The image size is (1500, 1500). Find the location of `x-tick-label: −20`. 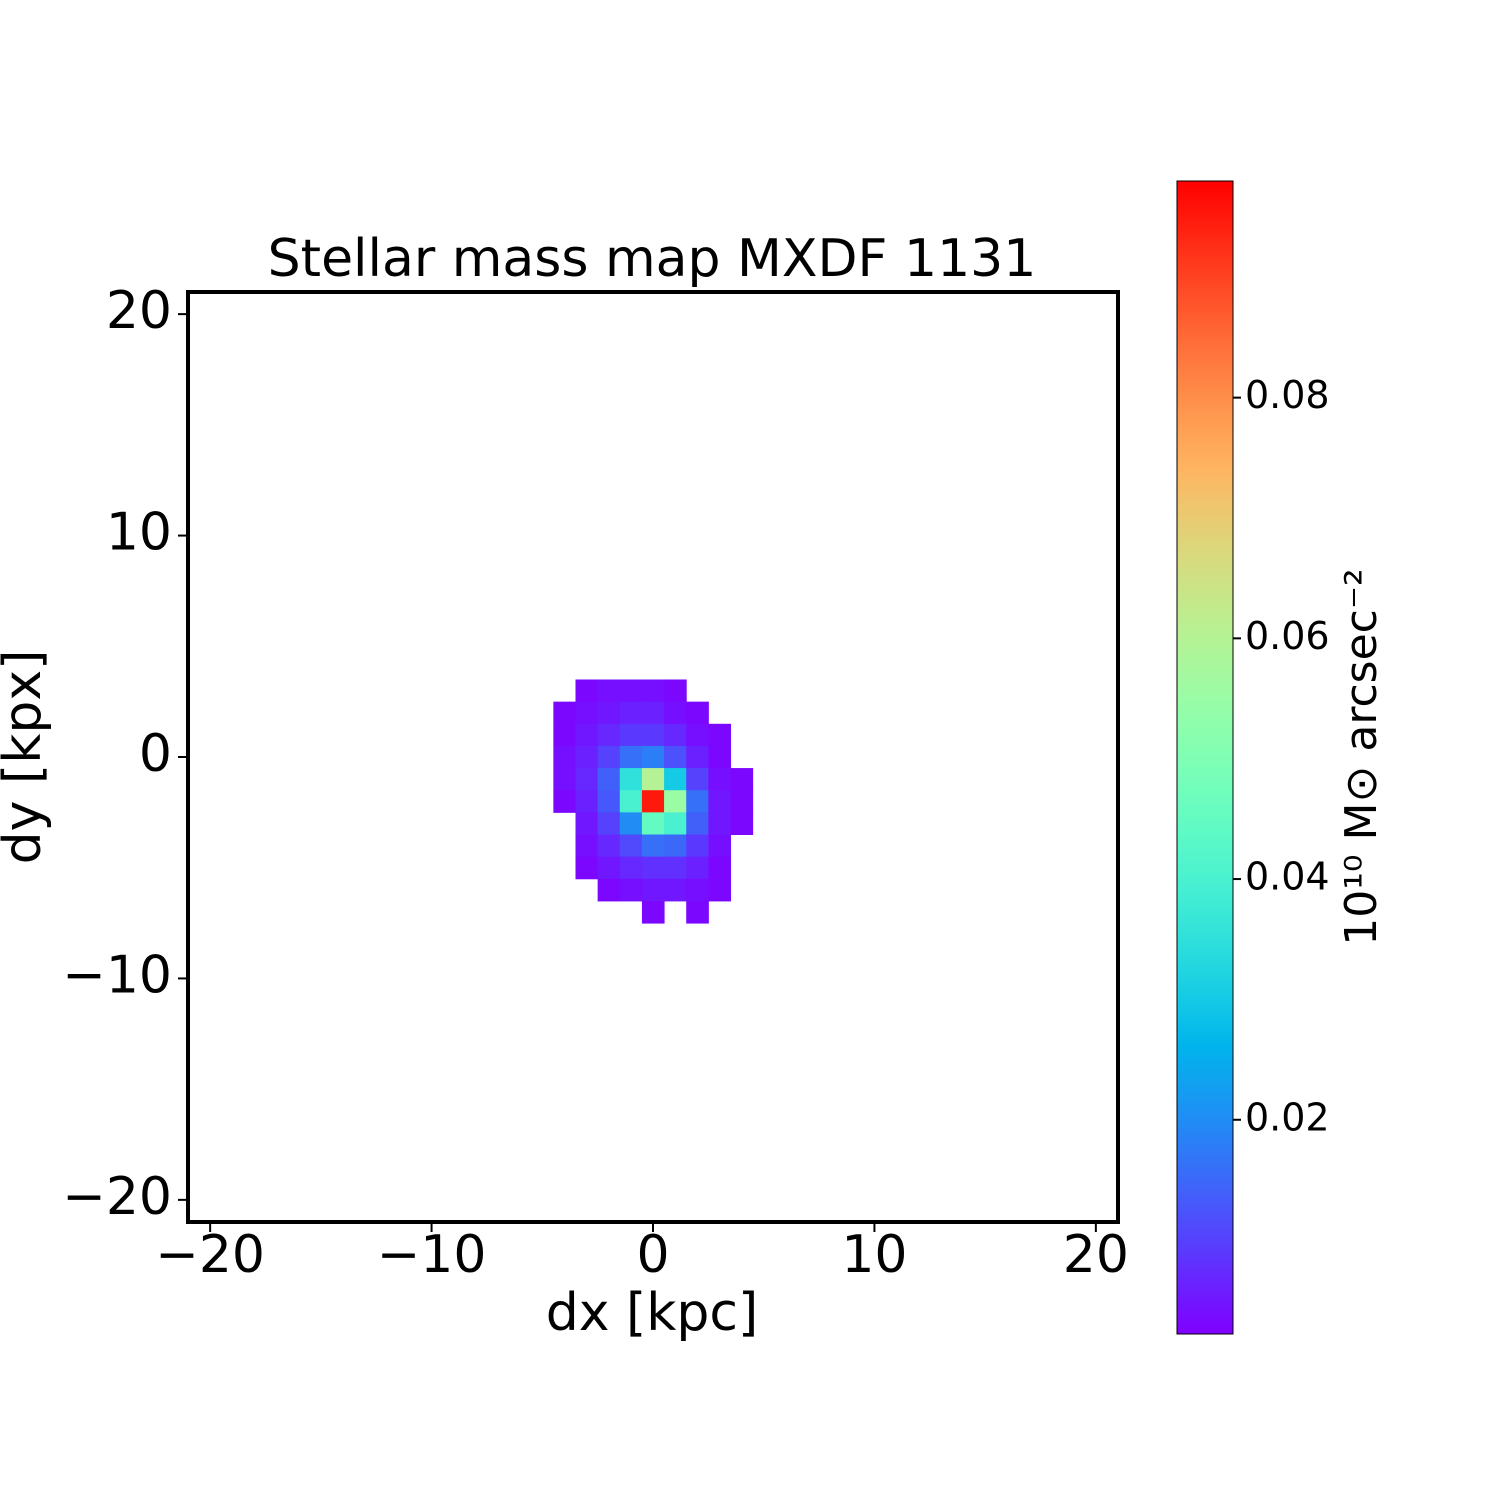

x-tick-label: −20 is located at coordinates (210, 1255).